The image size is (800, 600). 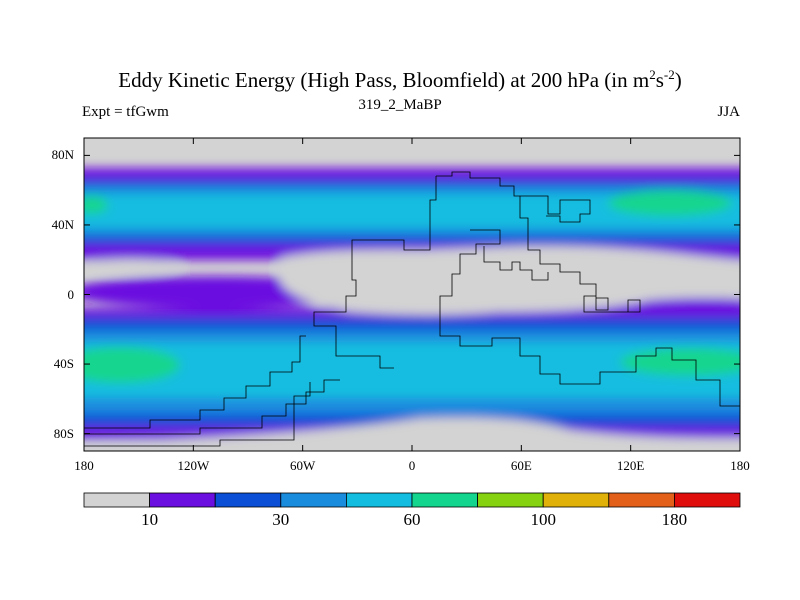 What do you see at coordinates (63, 433) in the screenshot?
I see `lat-tick-label: 80S` at bounding box center [63, 433].